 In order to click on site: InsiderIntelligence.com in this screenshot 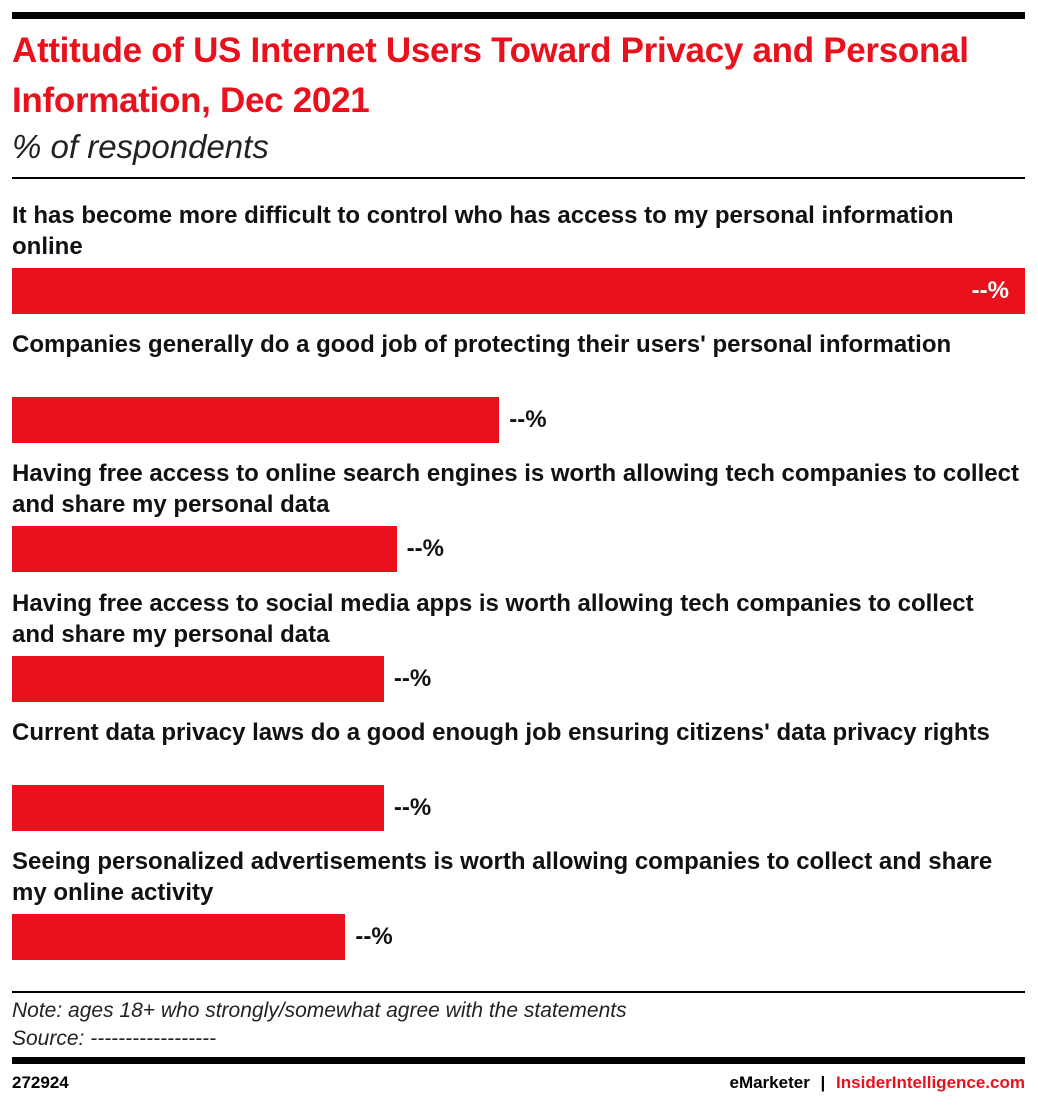, I will do `click(930, 1082)`.